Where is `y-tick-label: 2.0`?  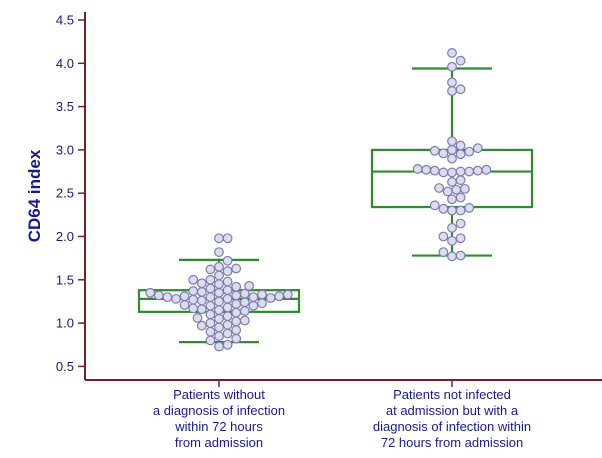 y-tick-label: 2.0 is located at coordinates (65, 236).